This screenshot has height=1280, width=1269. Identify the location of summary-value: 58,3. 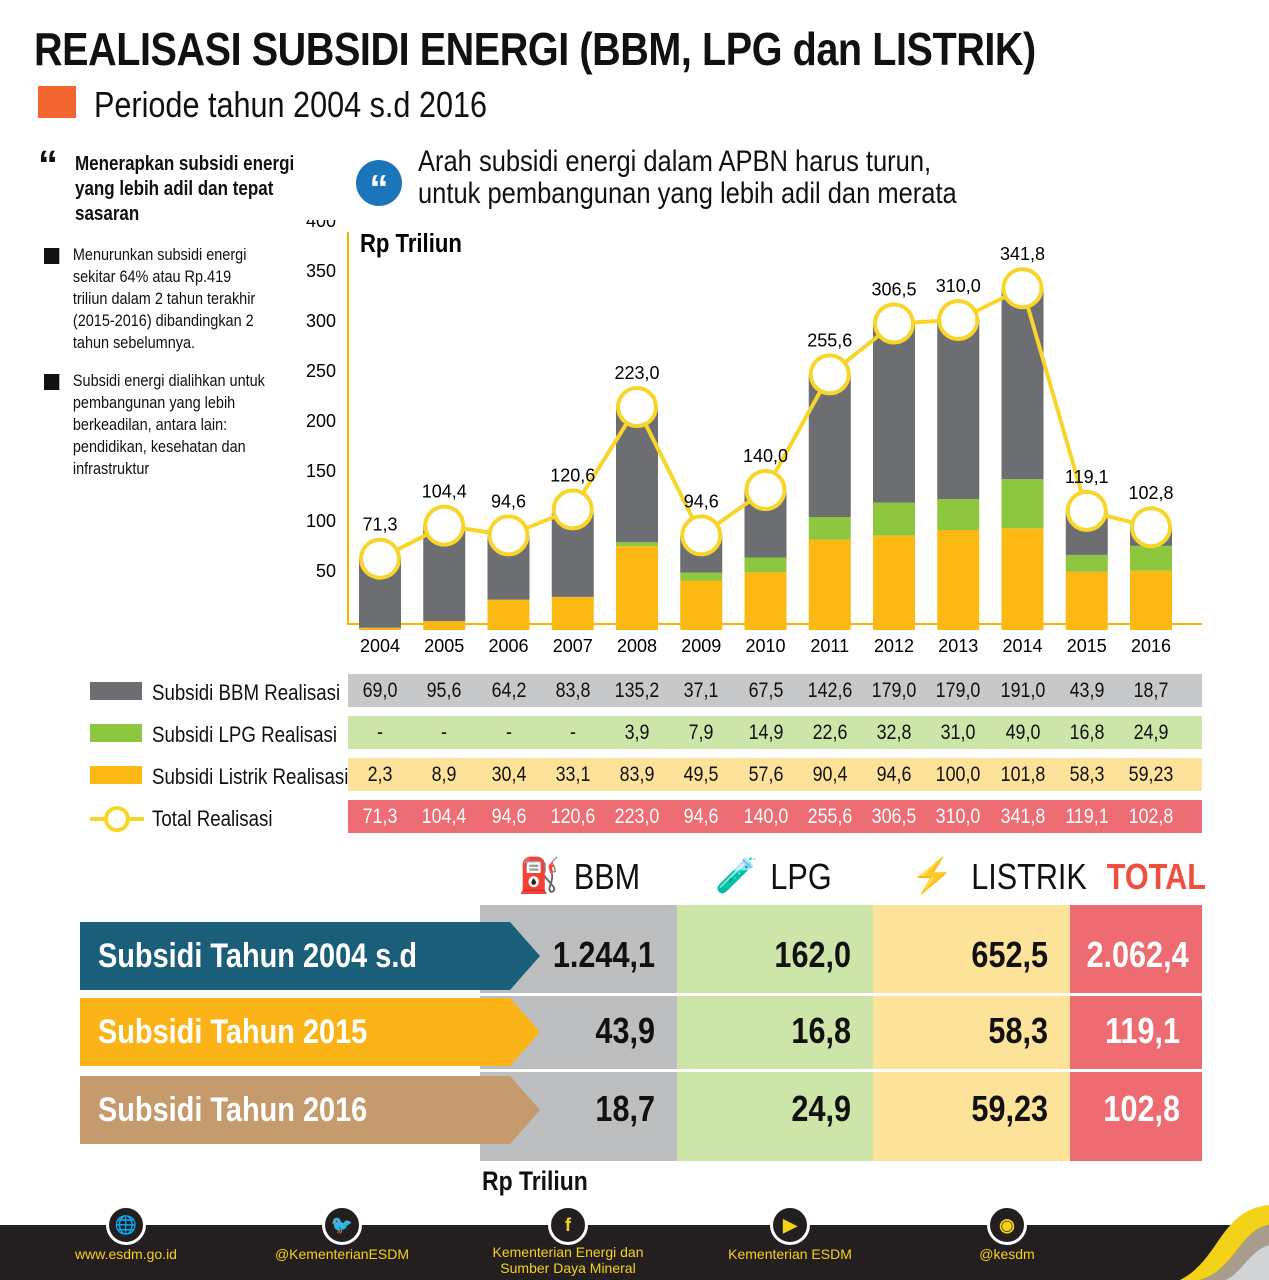
(1018, 1030).